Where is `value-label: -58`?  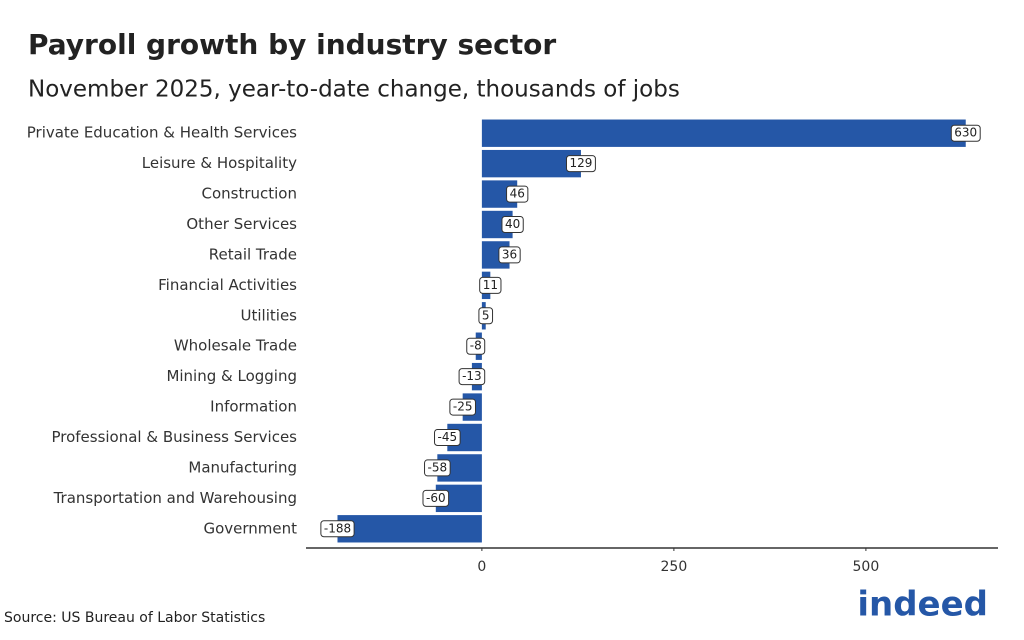
value-label: -58 is located at coordinates (438, 467).